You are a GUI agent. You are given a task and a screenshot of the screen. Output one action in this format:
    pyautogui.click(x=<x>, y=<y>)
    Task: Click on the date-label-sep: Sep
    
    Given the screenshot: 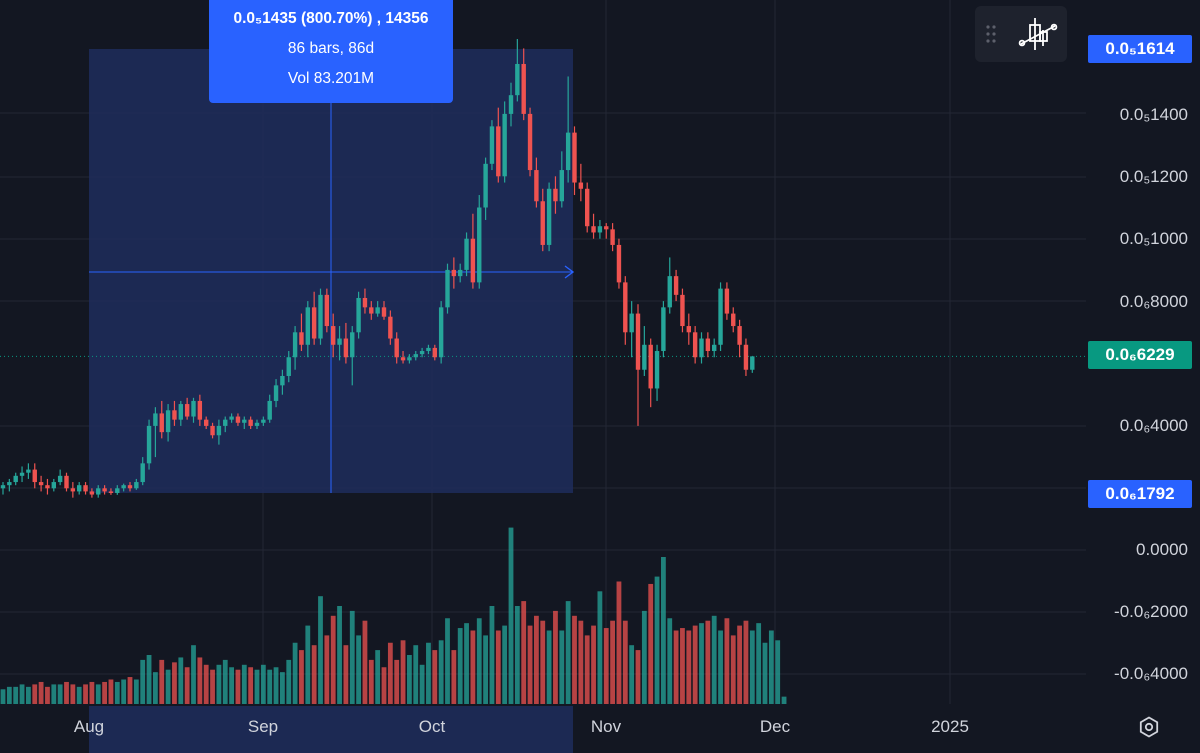 What is the action you would take?
    pyautogui.click(x=263, y=726)
    